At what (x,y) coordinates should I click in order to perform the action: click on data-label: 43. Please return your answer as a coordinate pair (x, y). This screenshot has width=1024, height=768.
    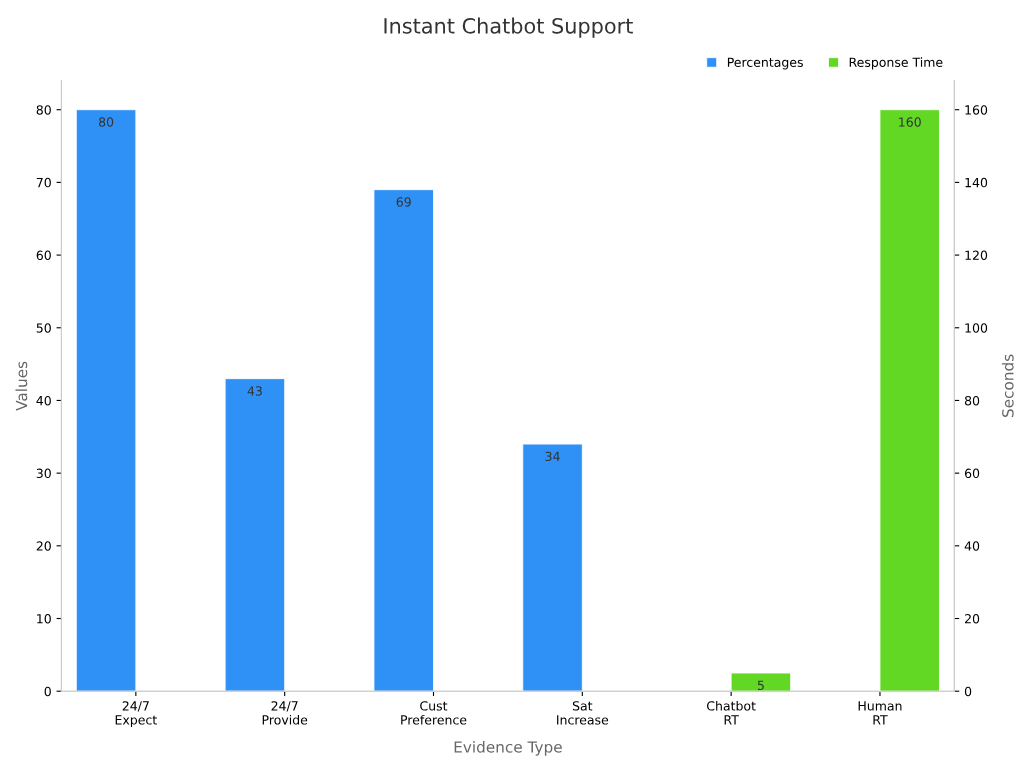
    Looking at the image, I should click on (254, 391).